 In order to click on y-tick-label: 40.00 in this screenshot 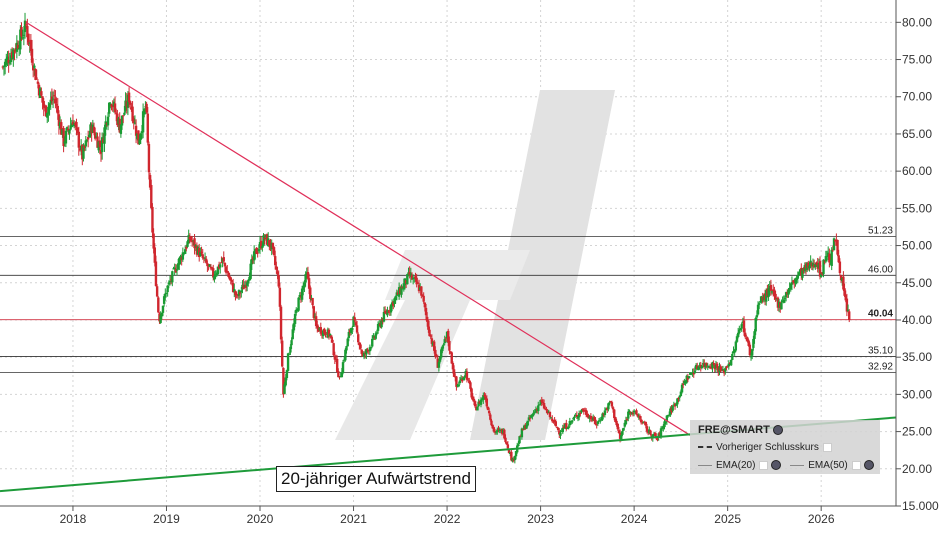, I will do `click(917, 320)`.